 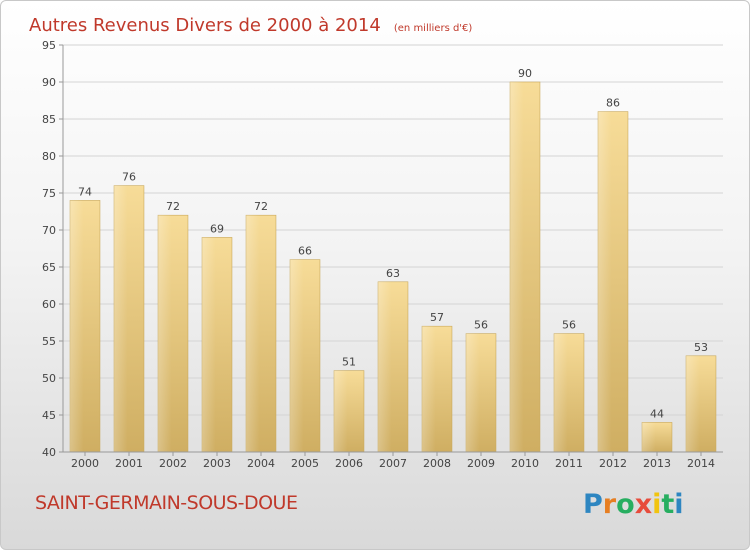 I want to click on logo-letter: o, so click(x=625, y=504).